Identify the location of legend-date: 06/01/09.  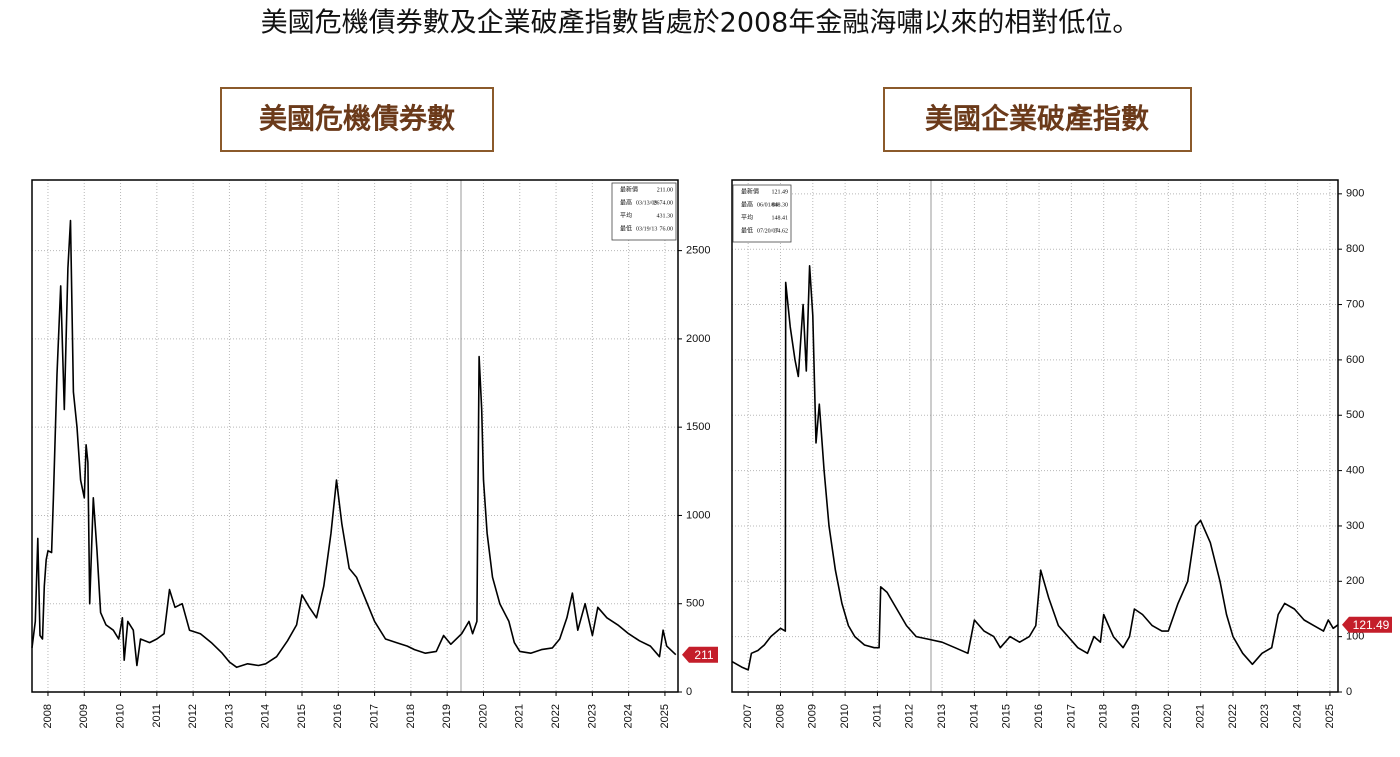
(767, 205).